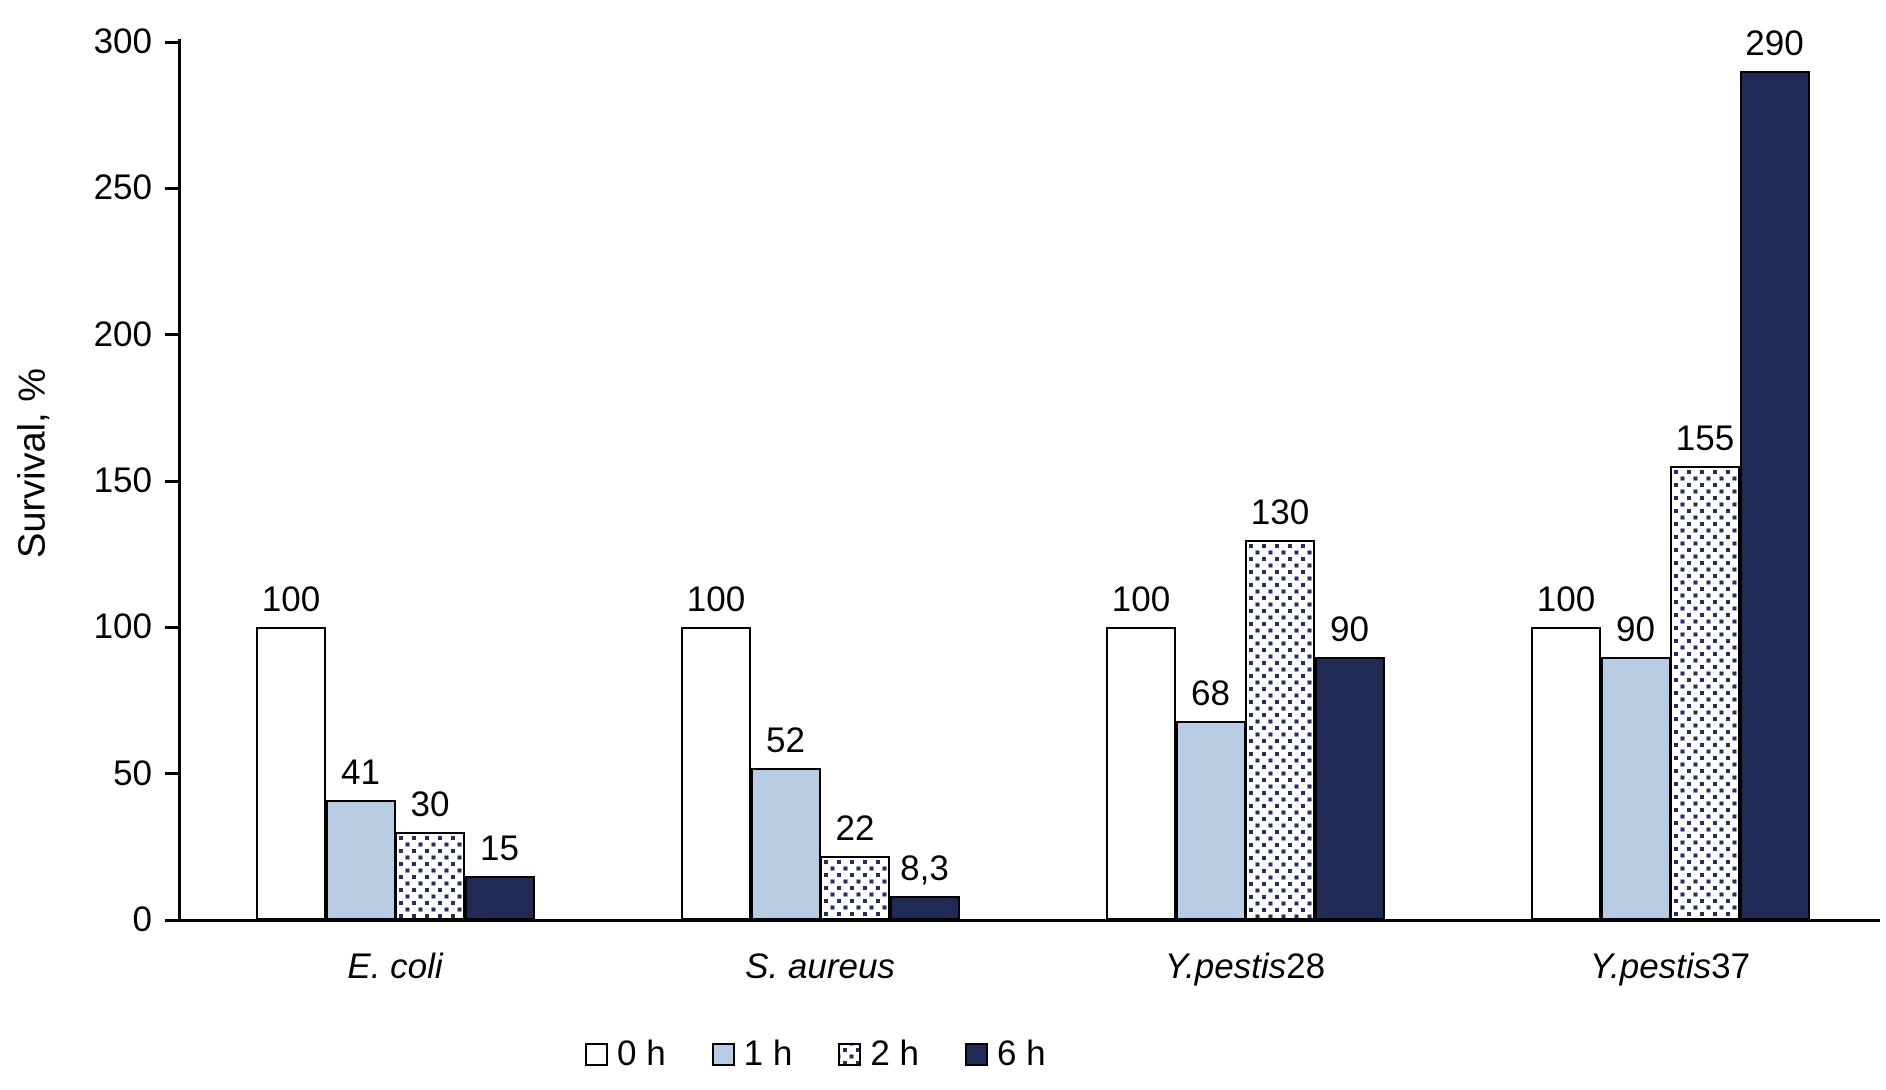 This screenshot has height=1090, width=1886. I want to click on bar-value-label: 52, so click(785, 740).